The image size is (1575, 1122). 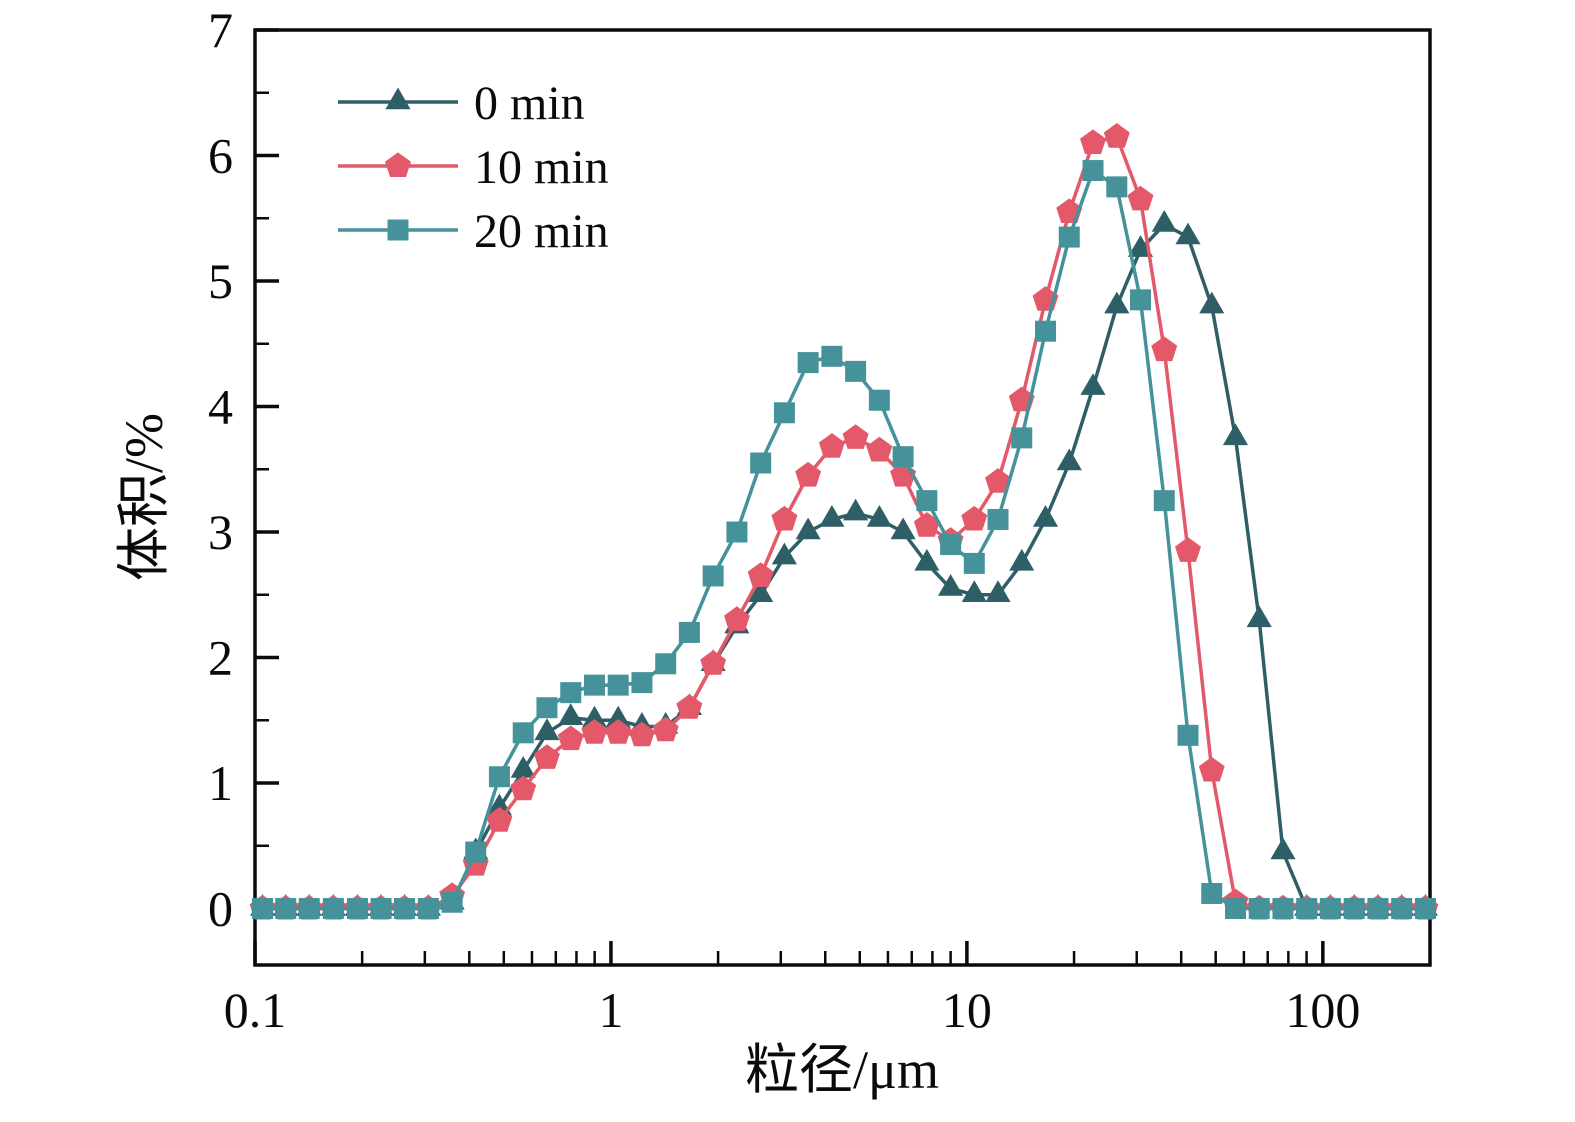 What do you see at coordinates (220, 407) in the screenshot?
I see `y-tick-label: 4` at bounding box center [220, 407].